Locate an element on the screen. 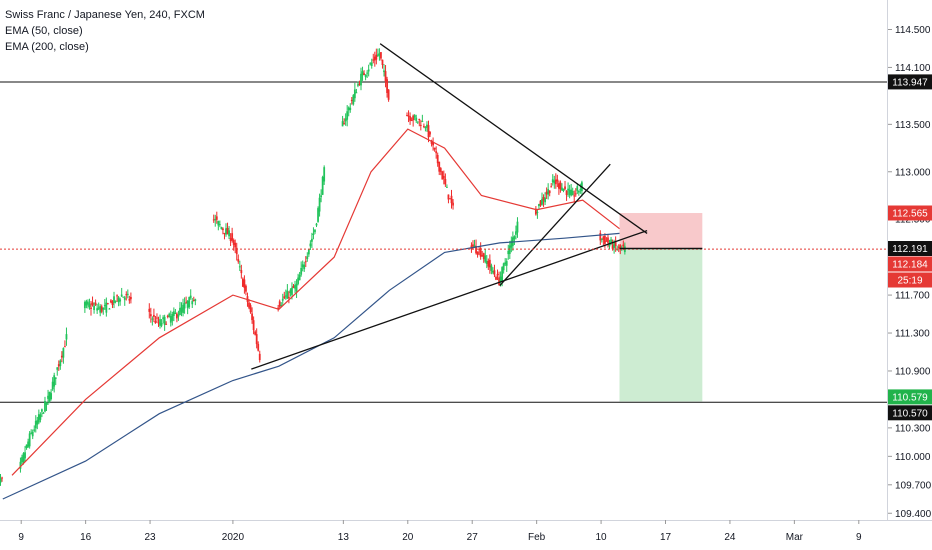 Image resolution: width=932 pixels, height=550 pixels. svg-text: 112.191 is located at coordinates (910, 249).